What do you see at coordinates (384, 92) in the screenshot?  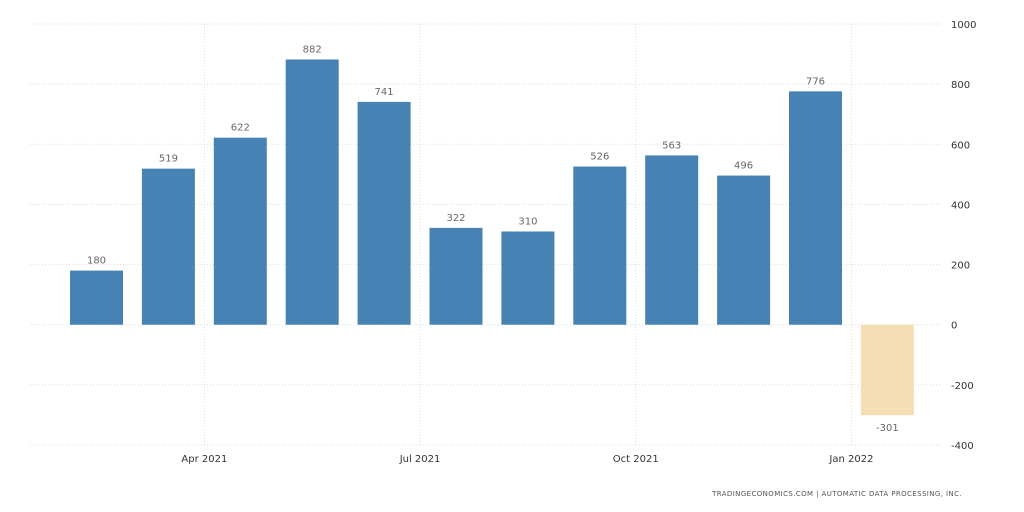 I see `data-label-5: 741` at bounding box center [384, 92].